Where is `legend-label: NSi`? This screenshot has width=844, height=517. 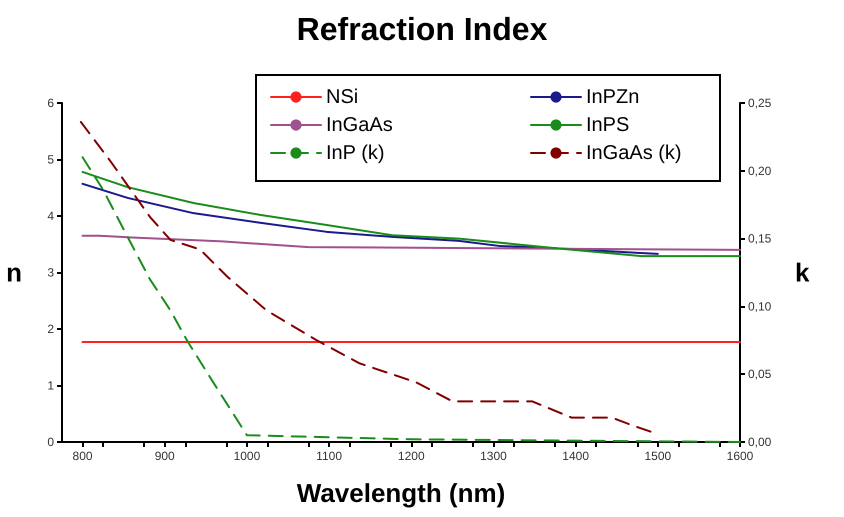 legend-label: NSi is located at coordinates (342, 97).